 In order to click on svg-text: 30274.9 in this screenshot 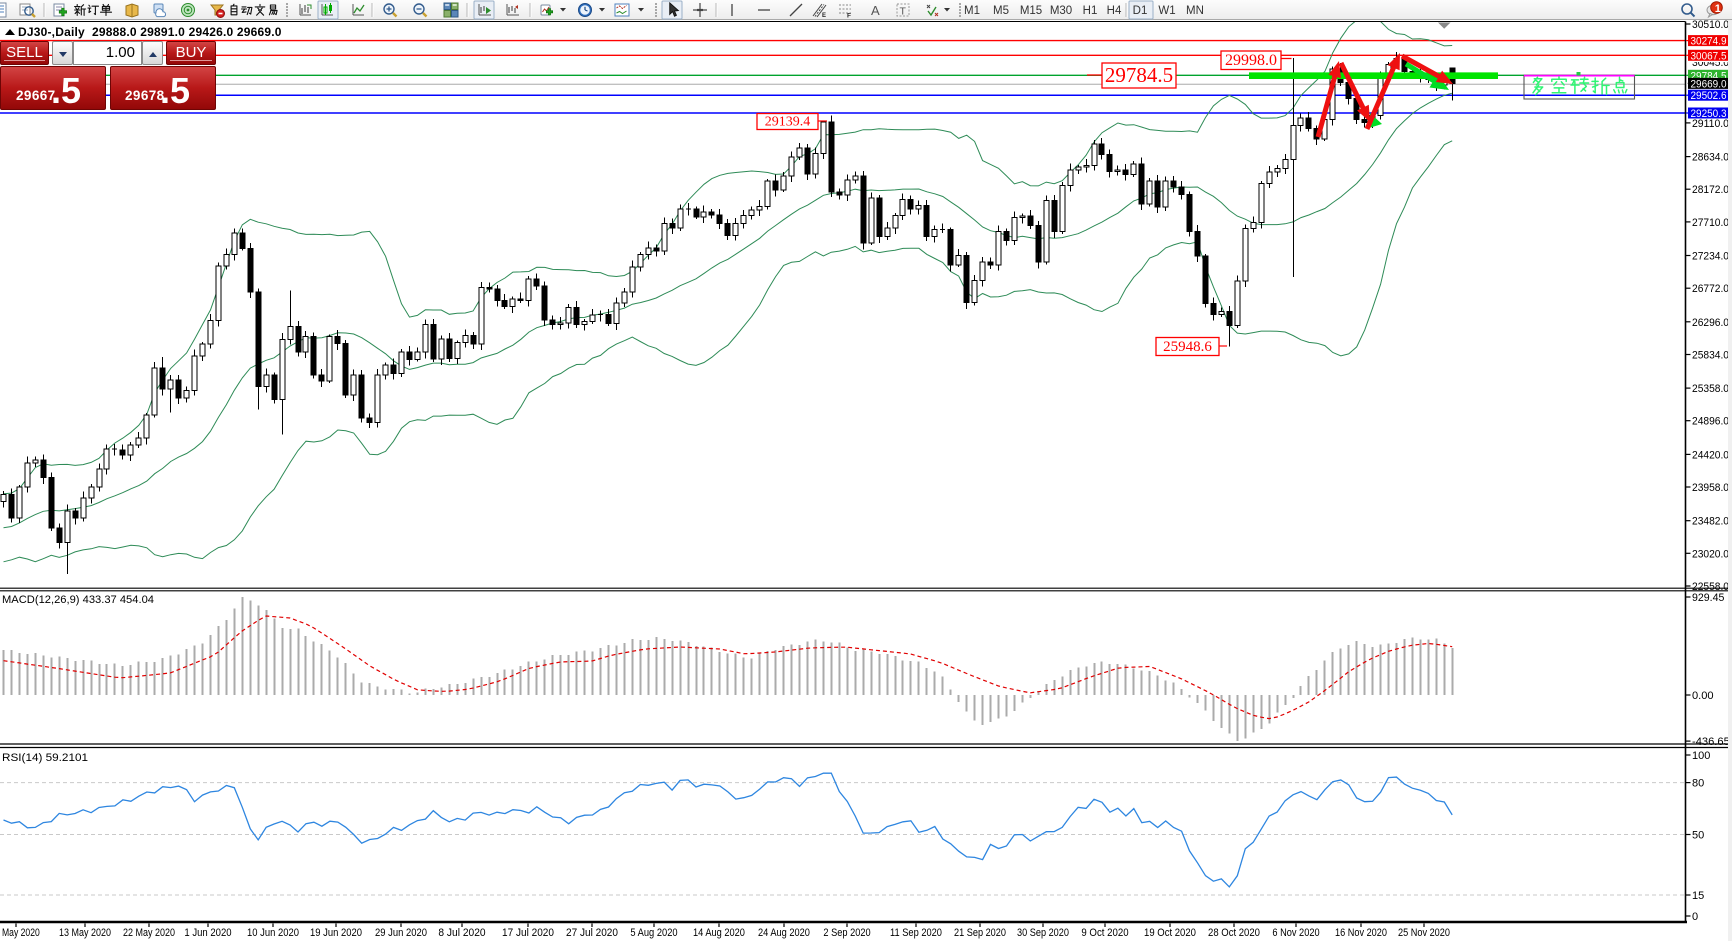, I will do `click(1709, 42)`.